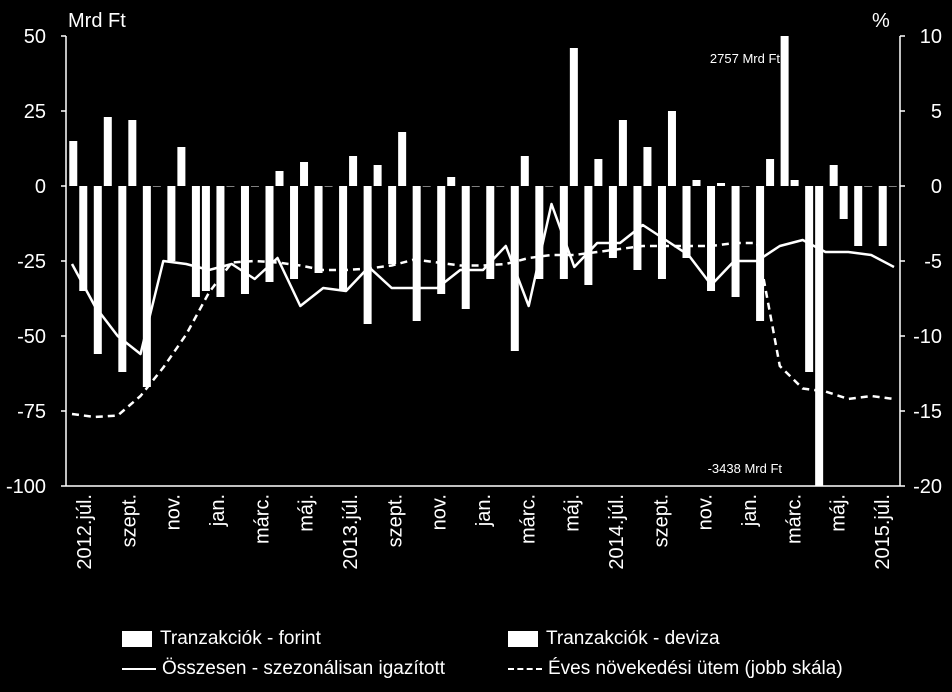  I want to click on annotation-bottom: -3438 Mrd Ft, so click(745, 468).